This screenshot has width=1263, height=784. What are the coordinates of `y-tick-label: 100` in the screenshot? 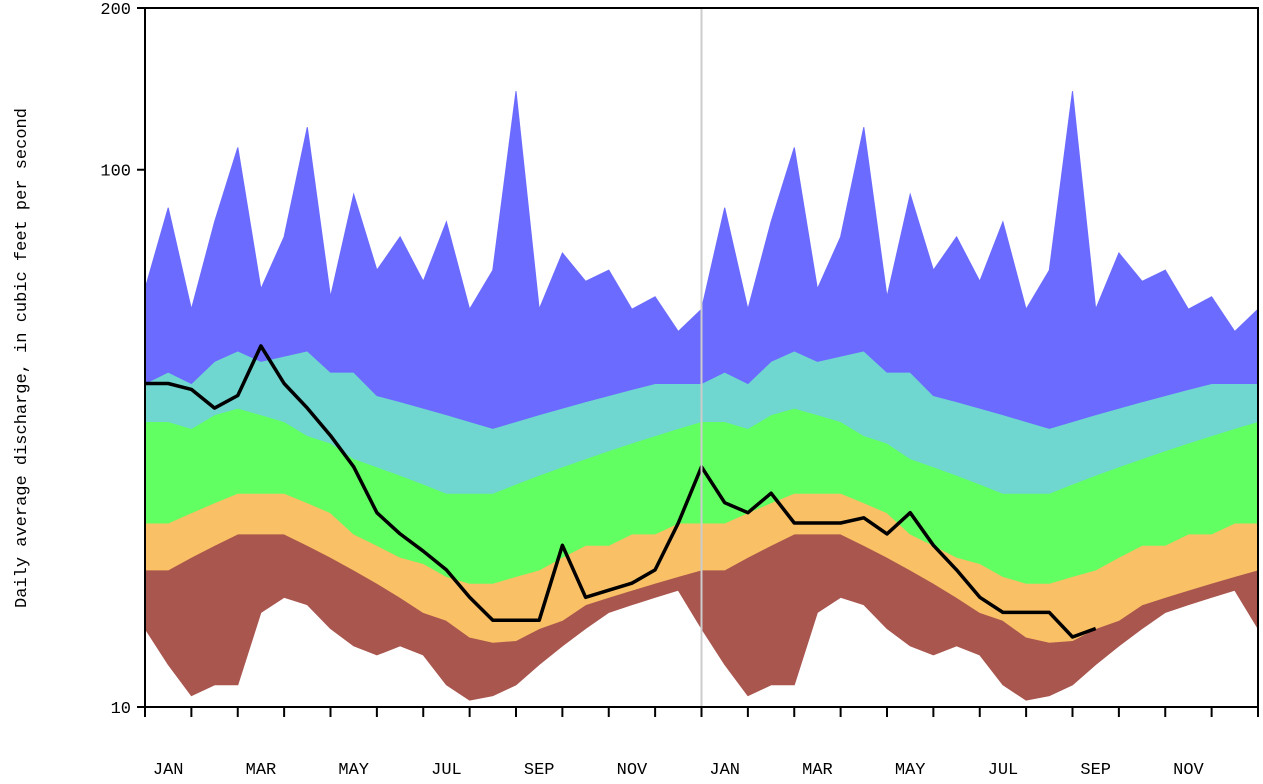 It's located at (115, 172).